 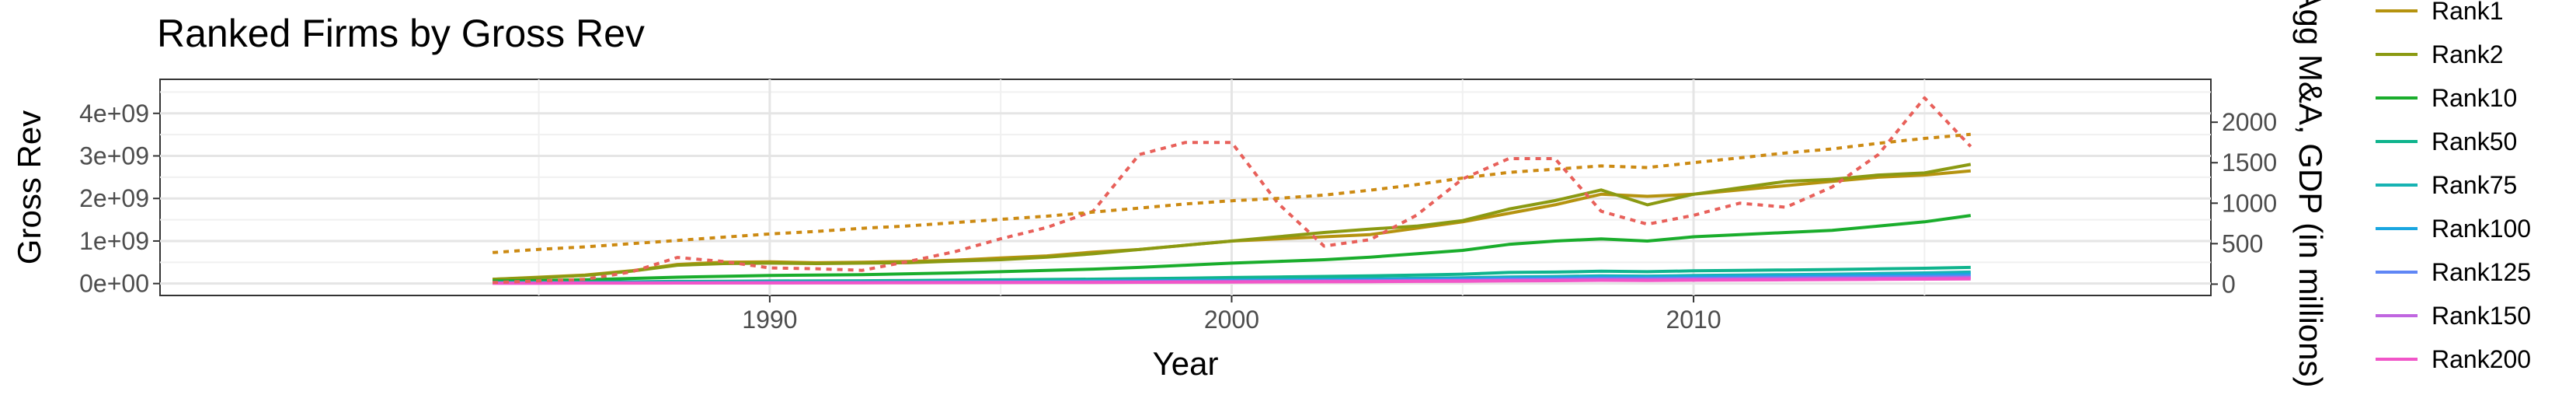 I want to click on x-axis-title: Year, so click(x=1186, y=363).